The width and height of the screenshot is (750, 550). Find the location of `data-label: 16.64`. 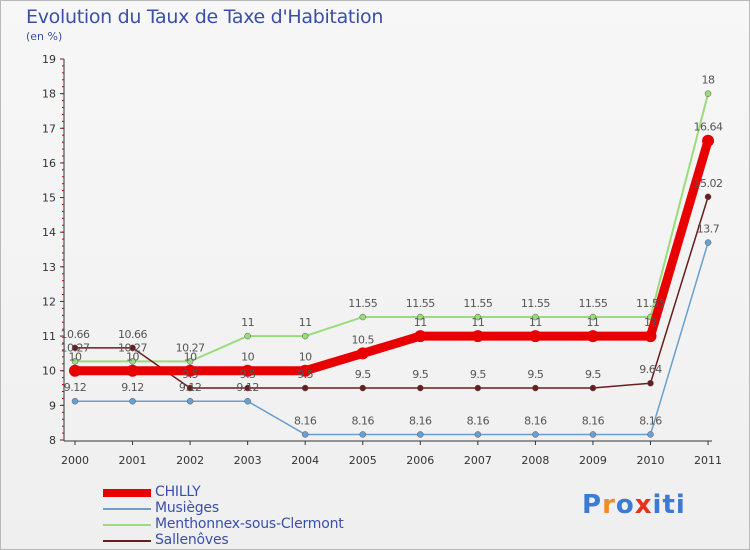

data-label: 16.64 is located at coordinates (708, 127).